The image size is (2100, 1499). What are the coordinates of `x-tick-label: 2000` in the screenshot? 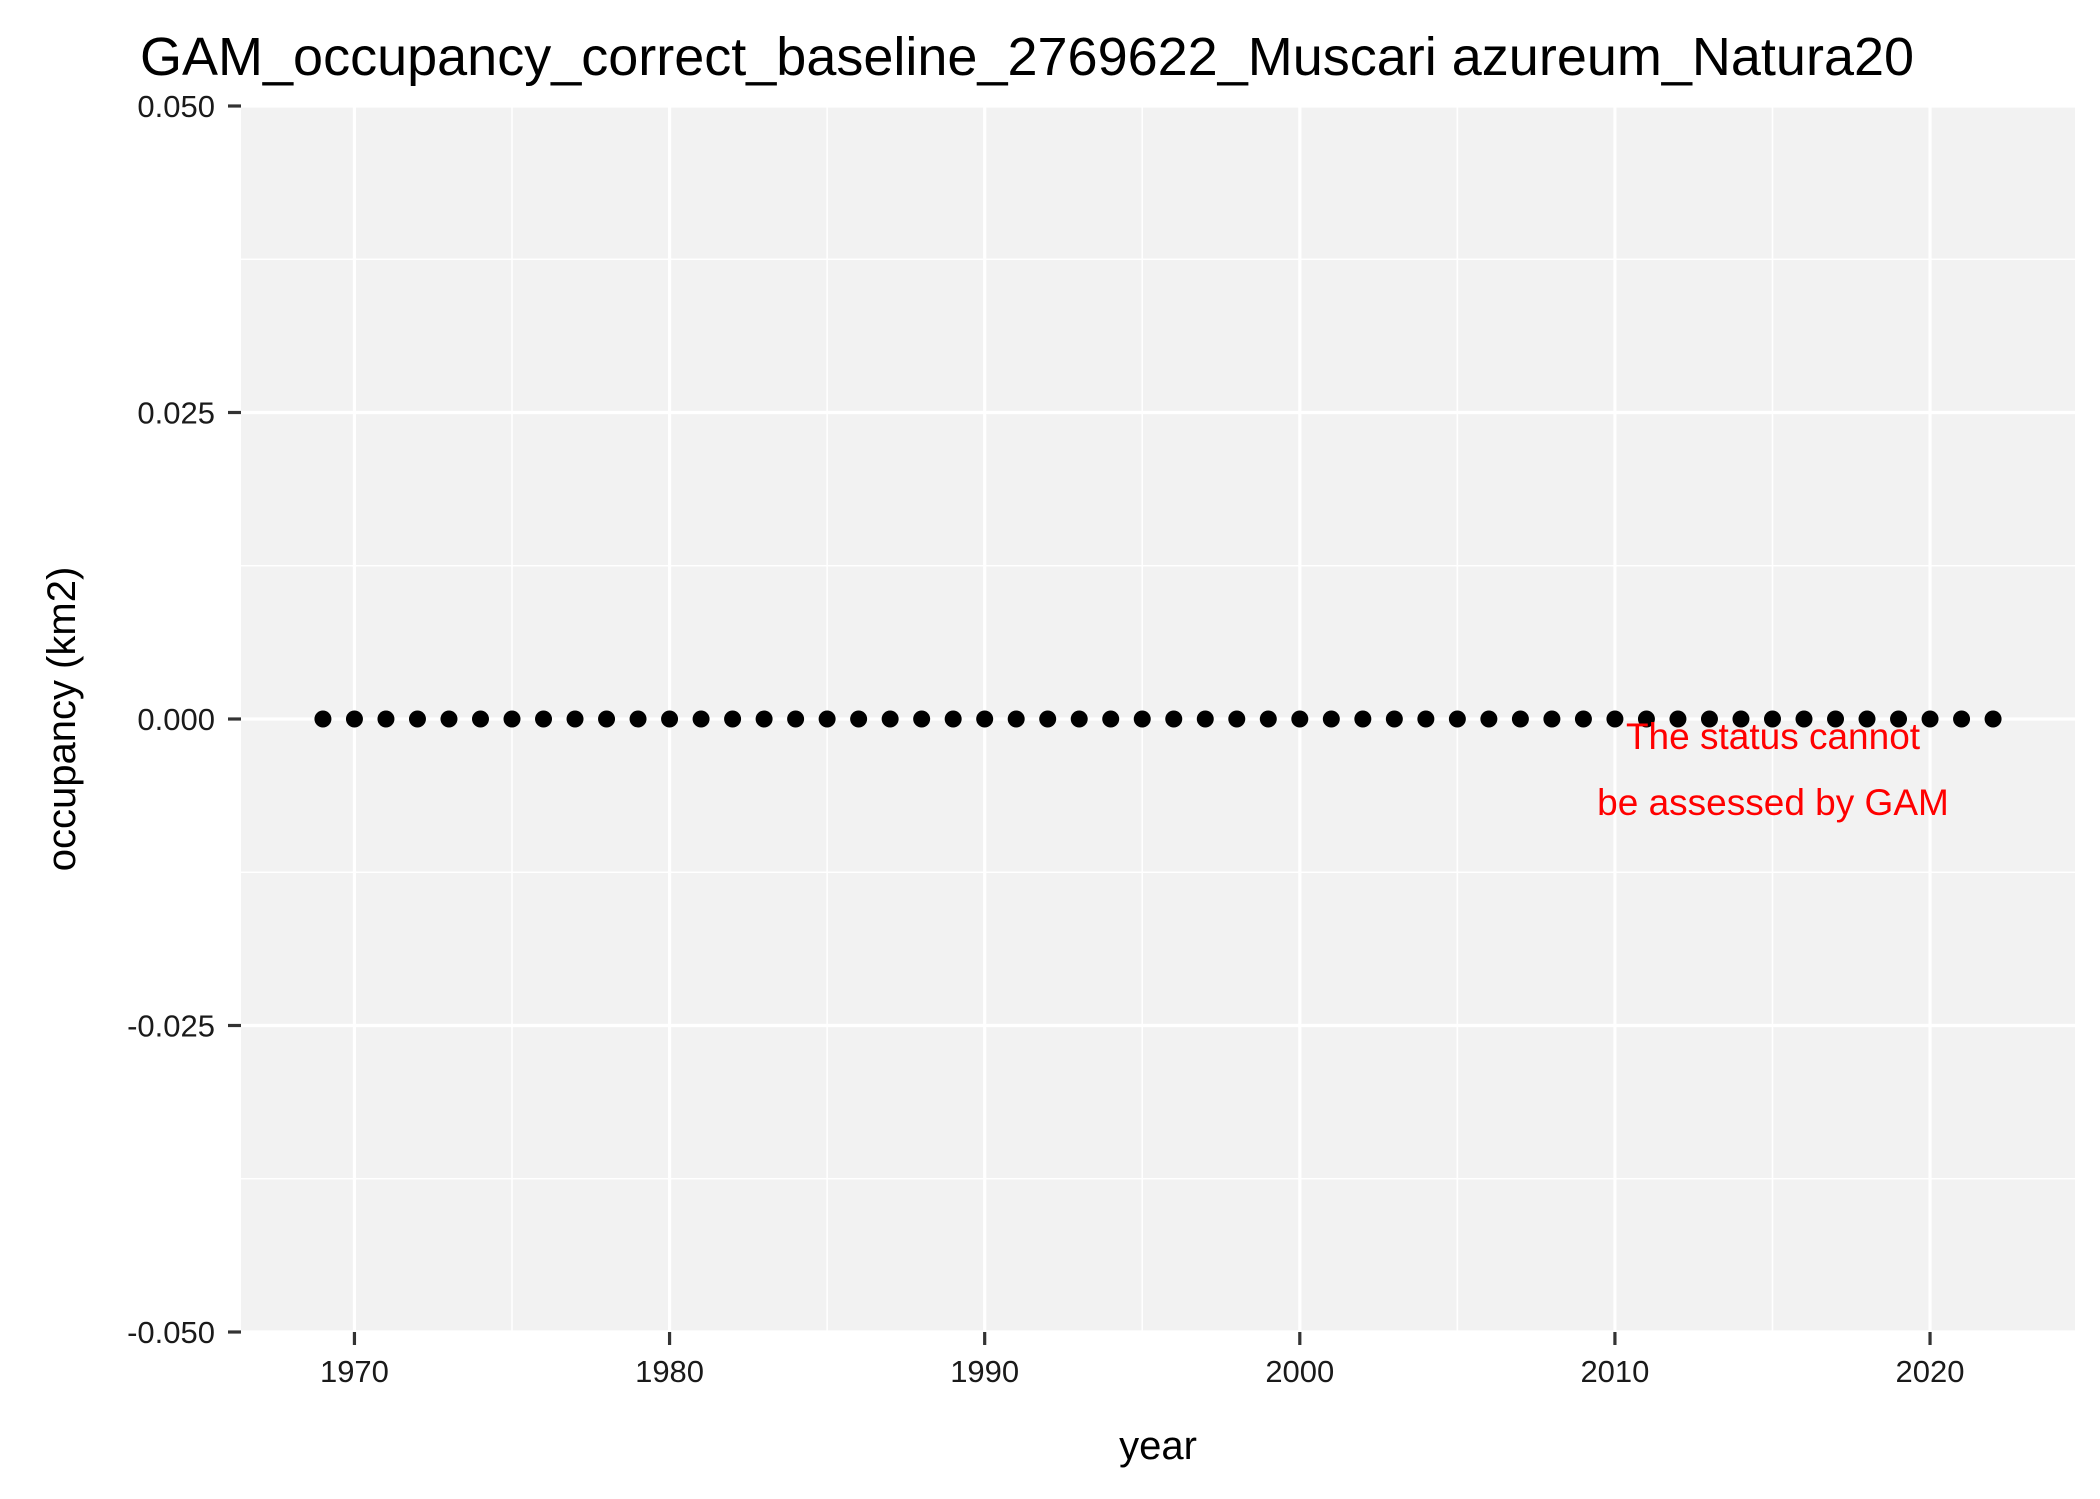 It's located at (1299, 1371).